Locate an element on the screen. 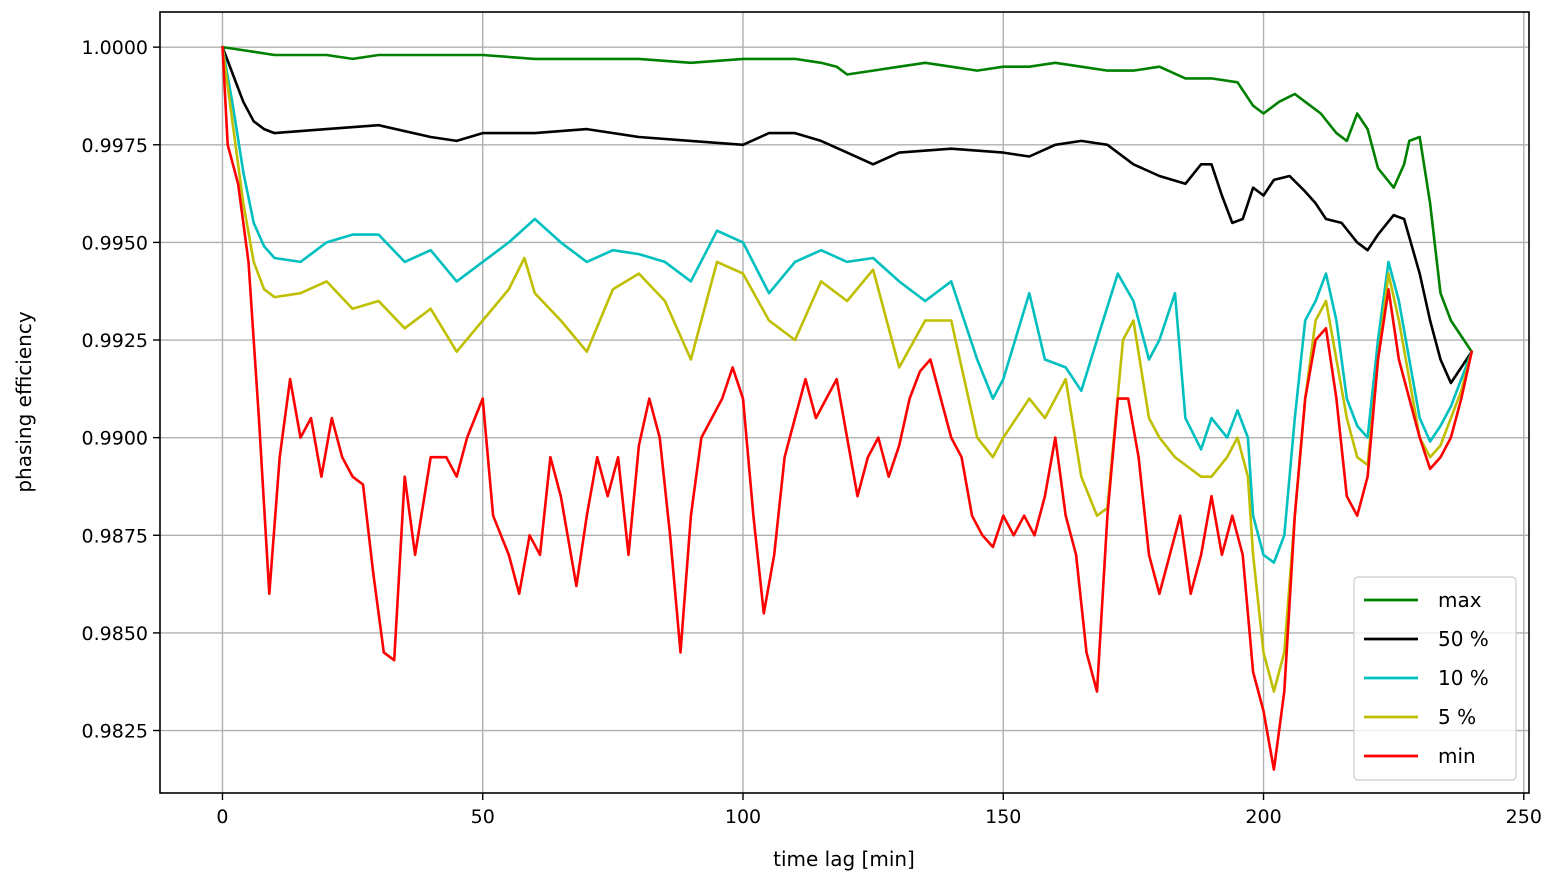 The image size is (1553, 876). x-tick-label: 0 is located at coordinates (222, 817).